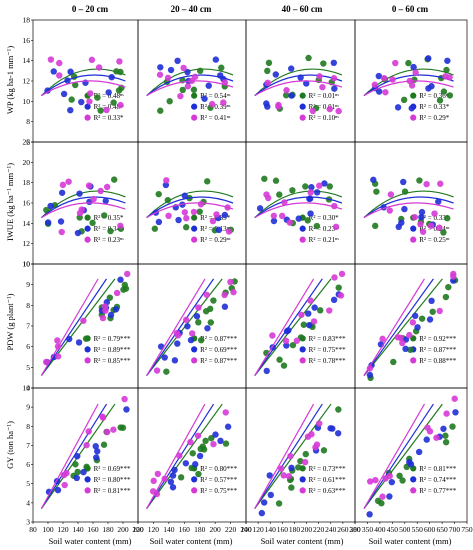  Describe the element at coordinates (327, 339) in the screenshot. I see `legend-label-green: R² = 0.83***` at that location.